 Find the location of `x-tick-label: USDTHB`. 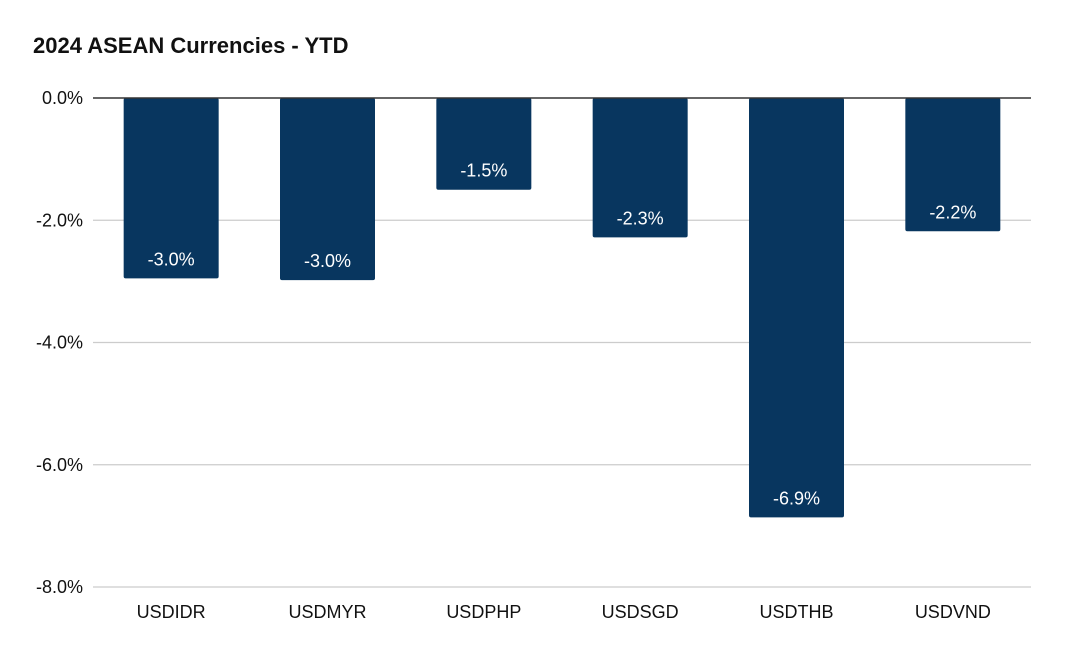

x-tick-label: USDTHB is located at coordinates (796, 612).